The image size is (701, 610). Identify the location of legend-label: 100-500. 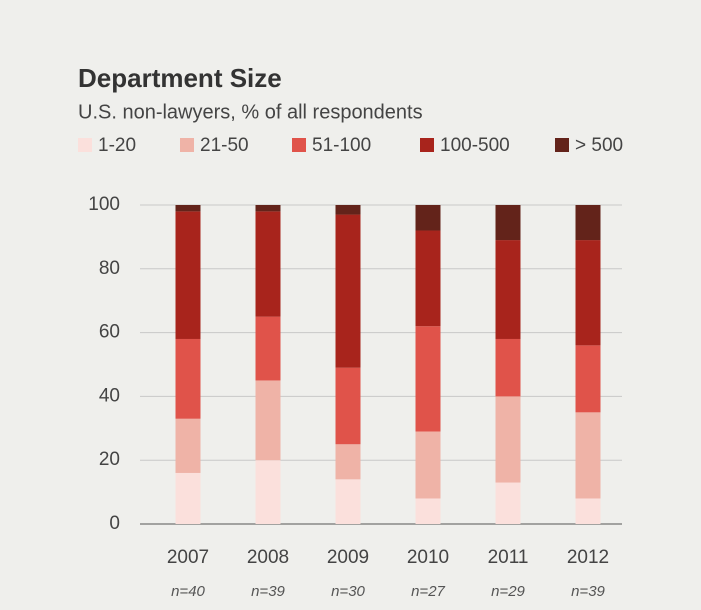
(475, 145).